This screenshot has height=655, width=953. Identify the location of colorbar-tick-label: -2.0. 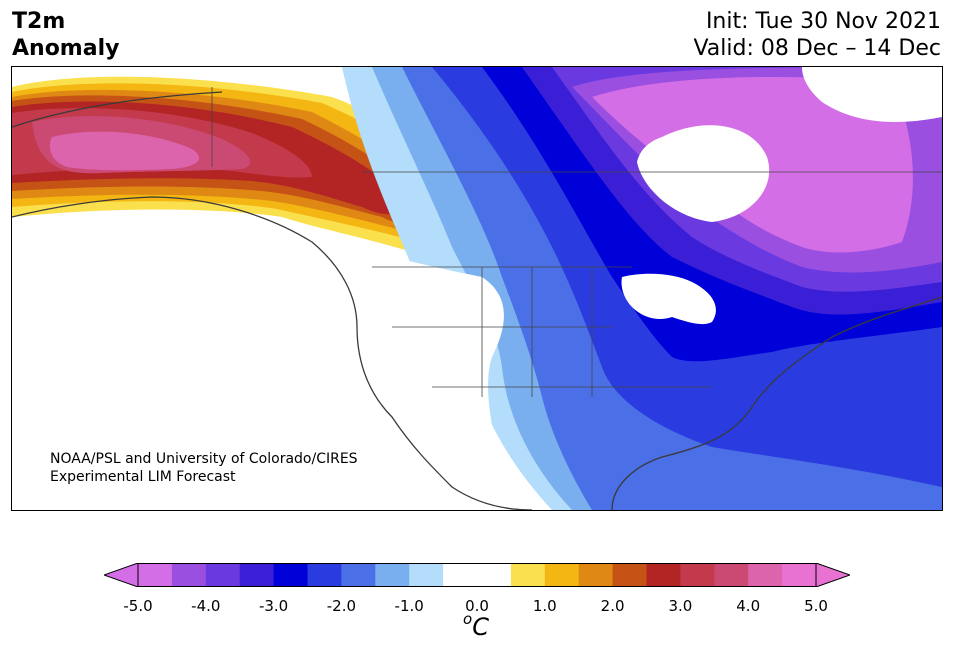
(341, 606).